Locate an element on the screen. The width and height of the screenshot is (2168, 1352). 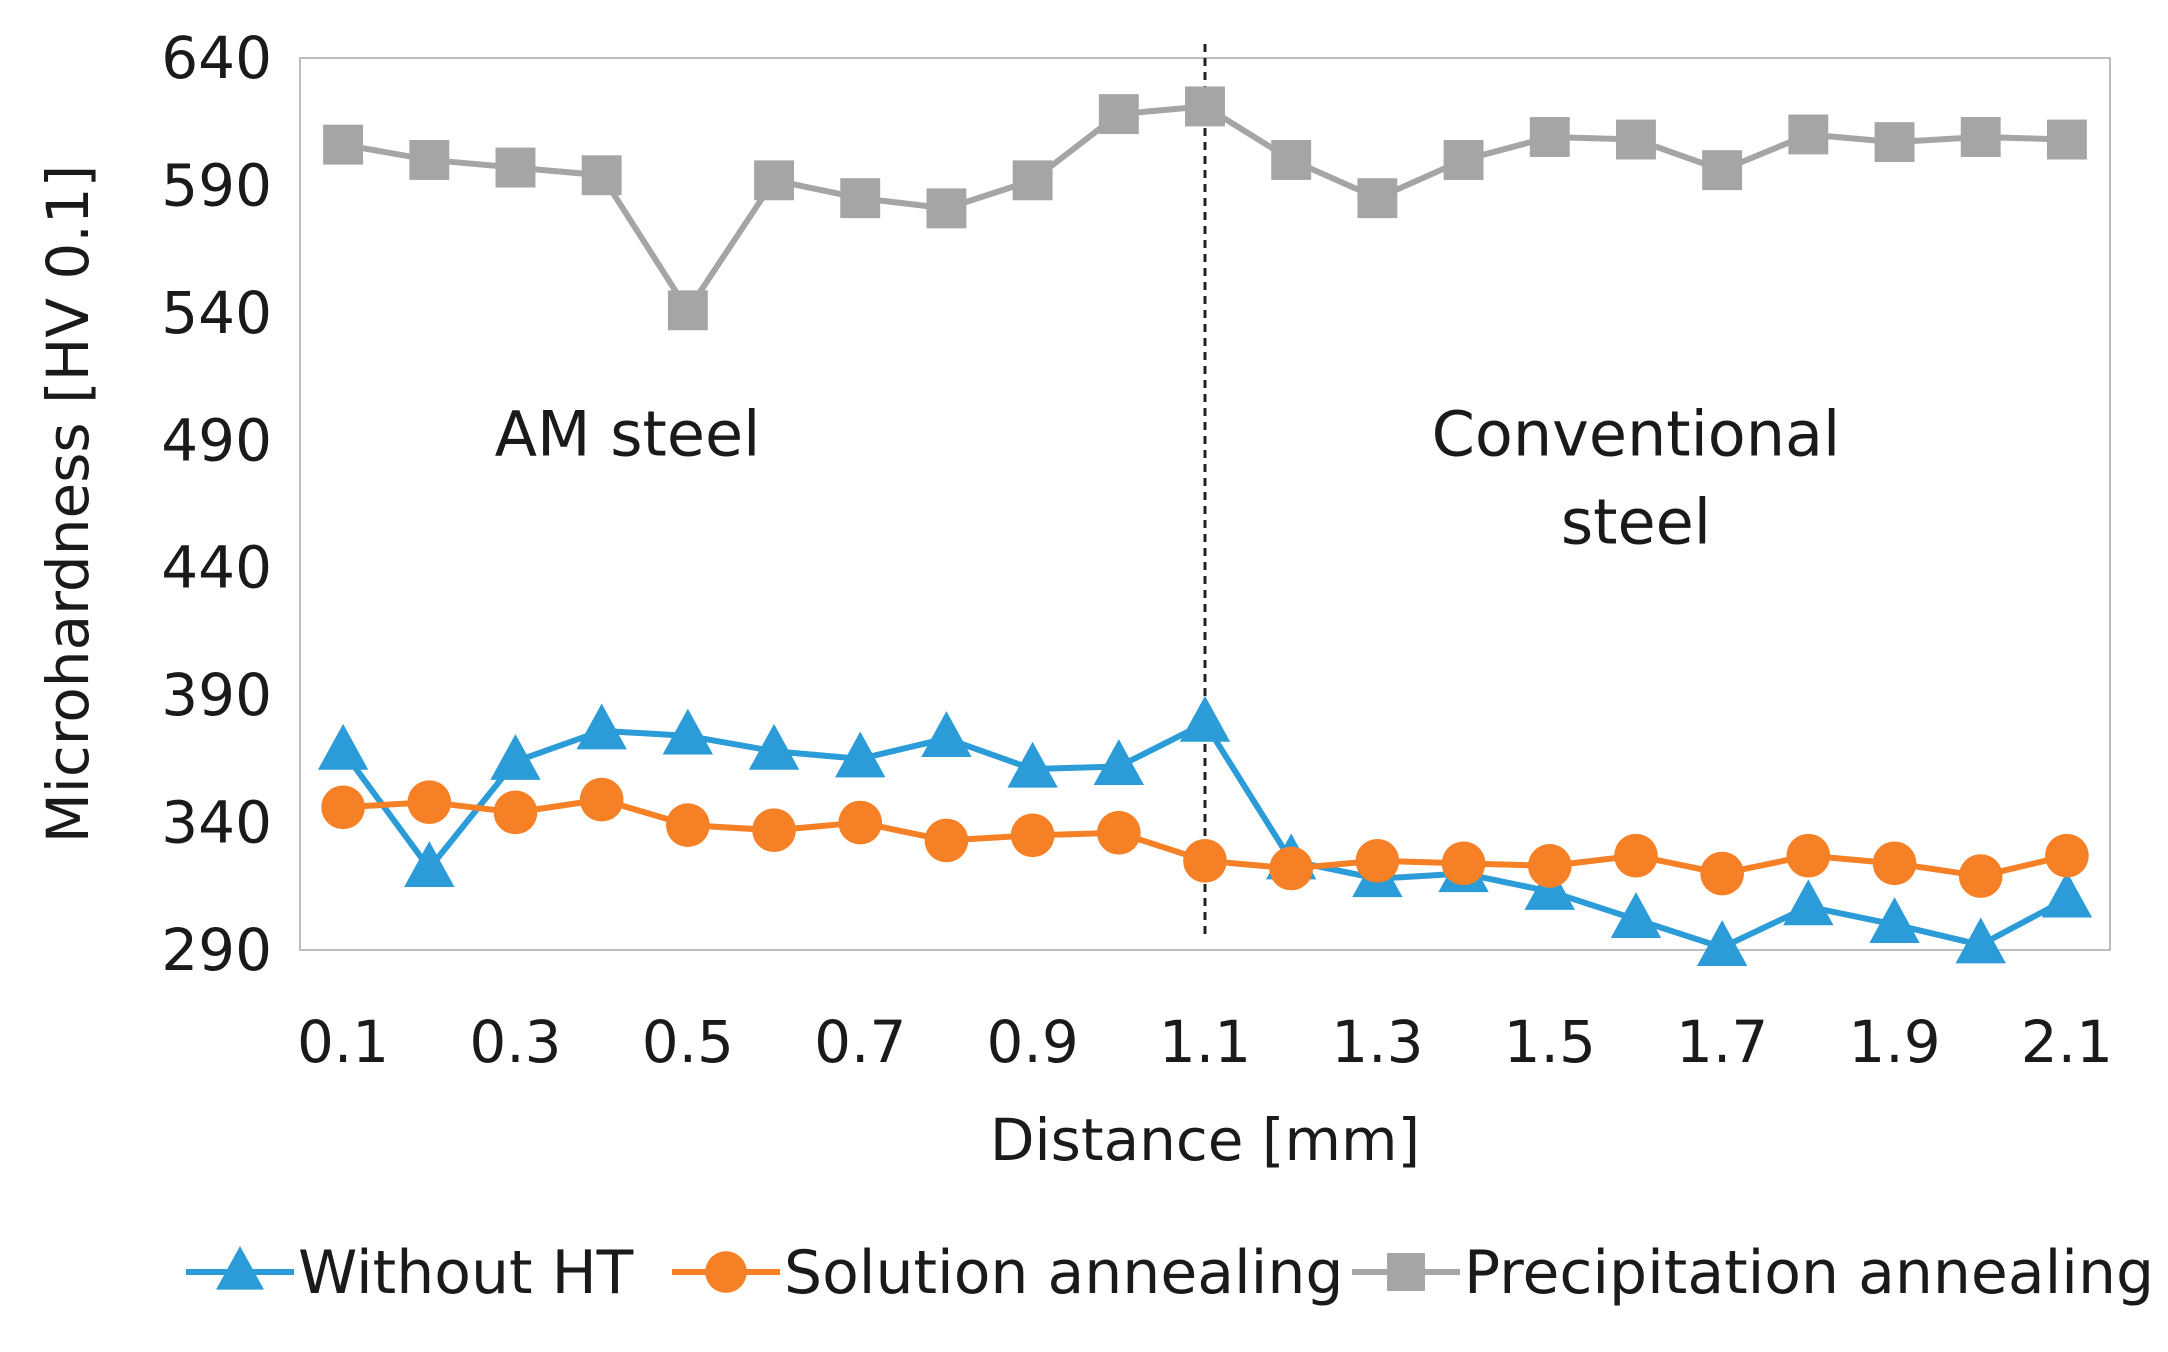
y-axis-title: Microhardness [HV 0.1] is located at coordinates (68, 504).